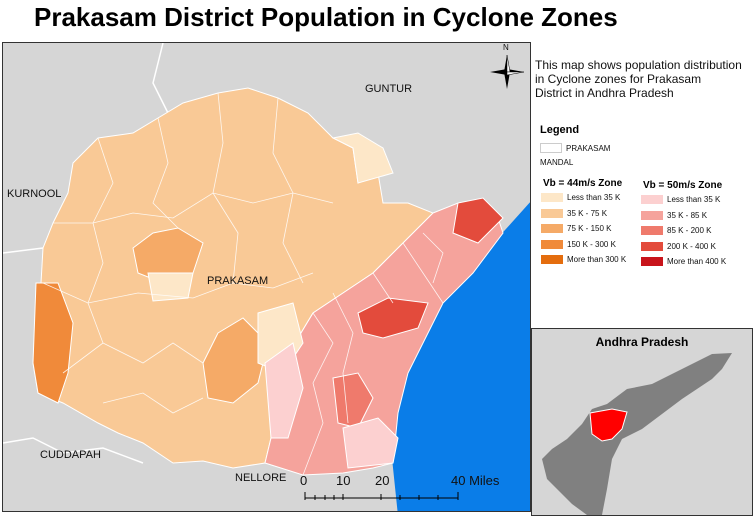 The height and width of the screenshot is (516, 753). What do you see at coordinates (687, 215) in the screenshot?
I see `legend-zone50-label: 35 K - 85 K` at bounding box center [687, 215].